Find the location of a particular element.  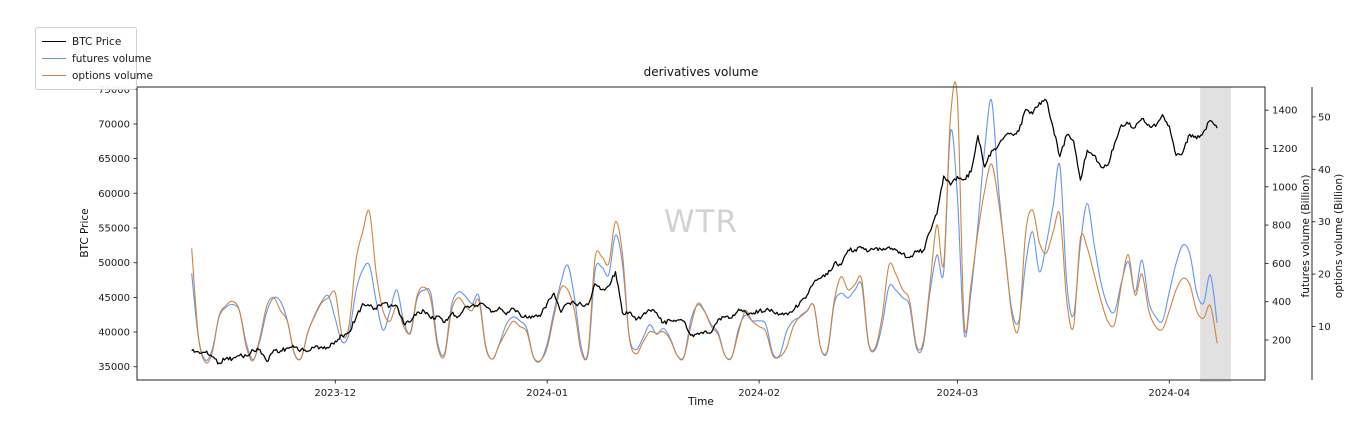

y-tick-label-options: 10 is located at coordinates (1324, 327).